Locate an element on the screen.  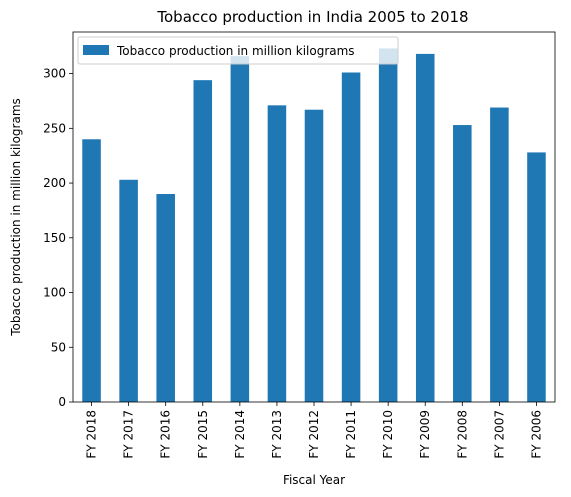
y-tick-label: 200 is located at coordinates (54, 183).